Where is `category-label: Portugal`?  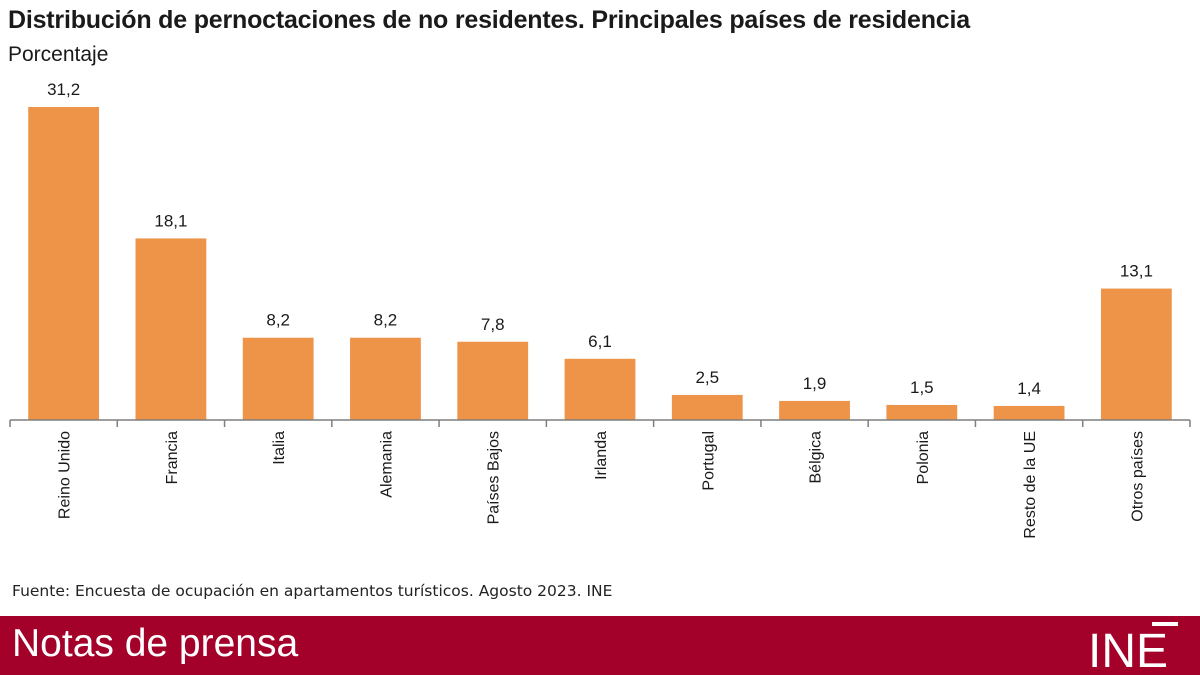 category-label: Portugal is located at coordinates (708, 461).